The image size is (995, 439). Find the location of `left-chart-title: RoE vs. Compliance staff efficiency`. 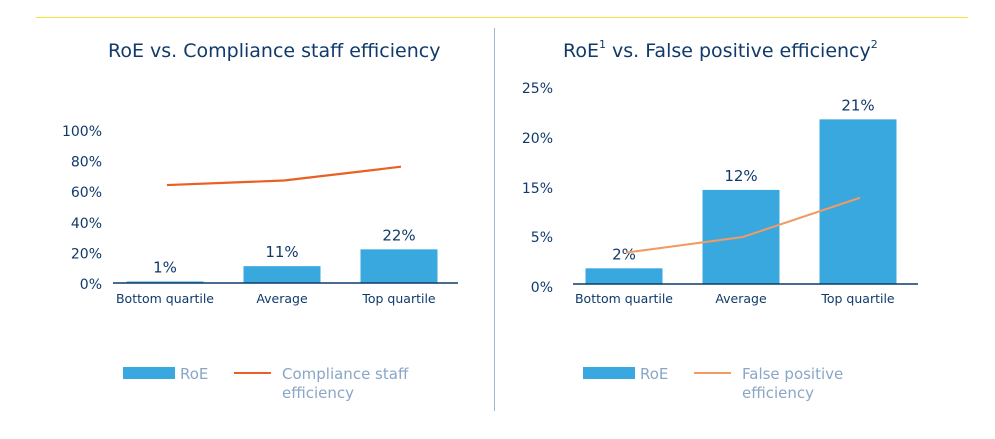

left-chart-title: RoE vs. Compliance staff efficiency is located at coordinates (274, 51).